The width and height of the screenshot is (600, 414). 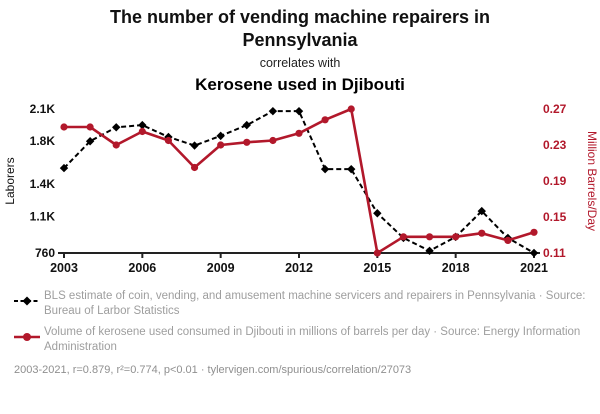 I want to click on svg-text: 0.27, so click(x=555, y=109).